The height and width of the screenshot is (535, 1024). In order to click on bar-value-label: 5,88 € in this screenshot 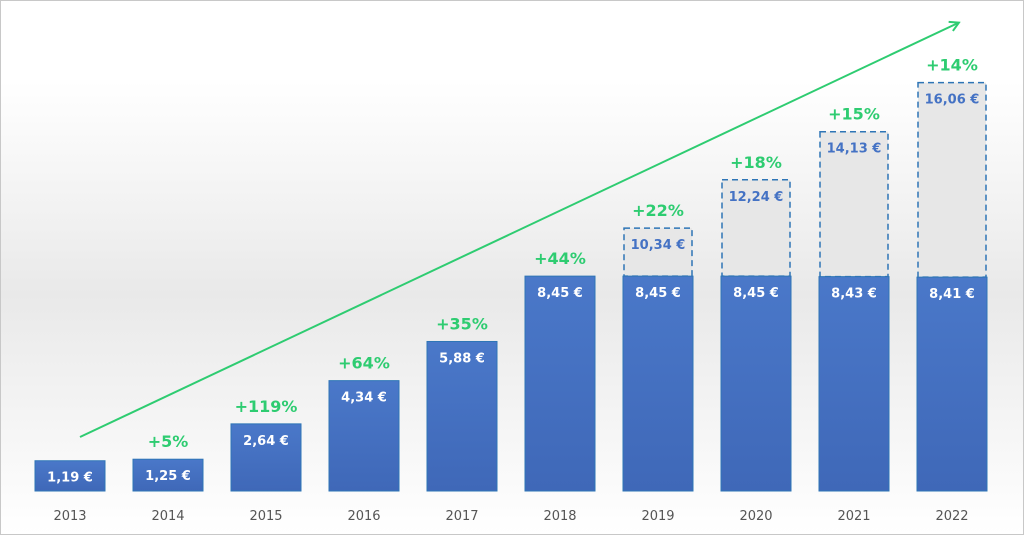, I will do `click(462, 358)`.